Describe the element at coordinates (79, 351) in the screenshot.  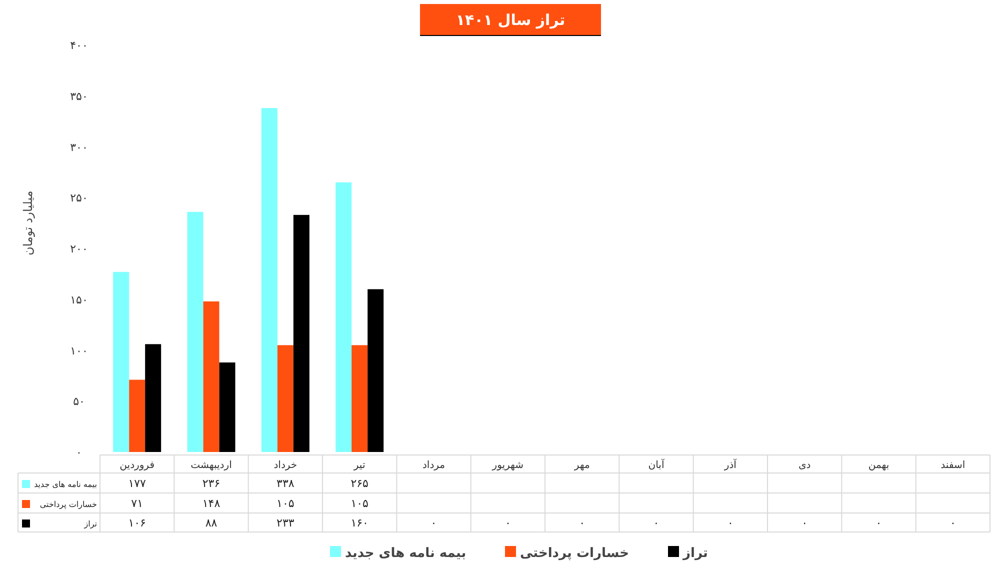
I see `y-tick-label: ۱۰۰` at that location.